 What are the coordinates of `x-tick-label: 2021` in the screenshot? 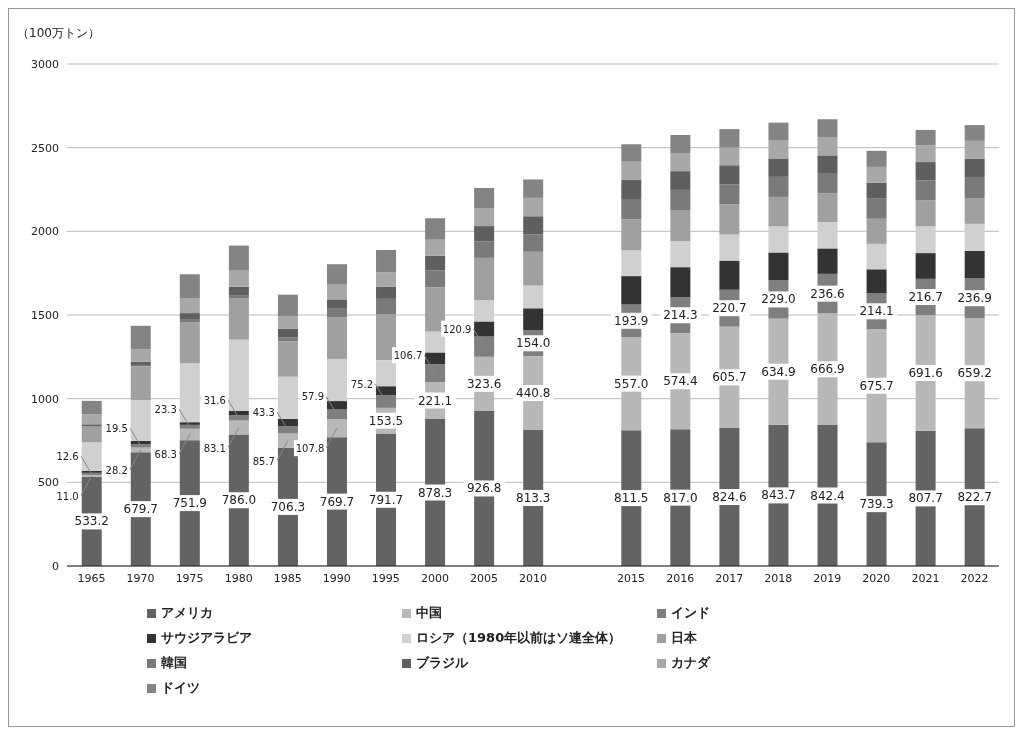 It's located at (925, 578).